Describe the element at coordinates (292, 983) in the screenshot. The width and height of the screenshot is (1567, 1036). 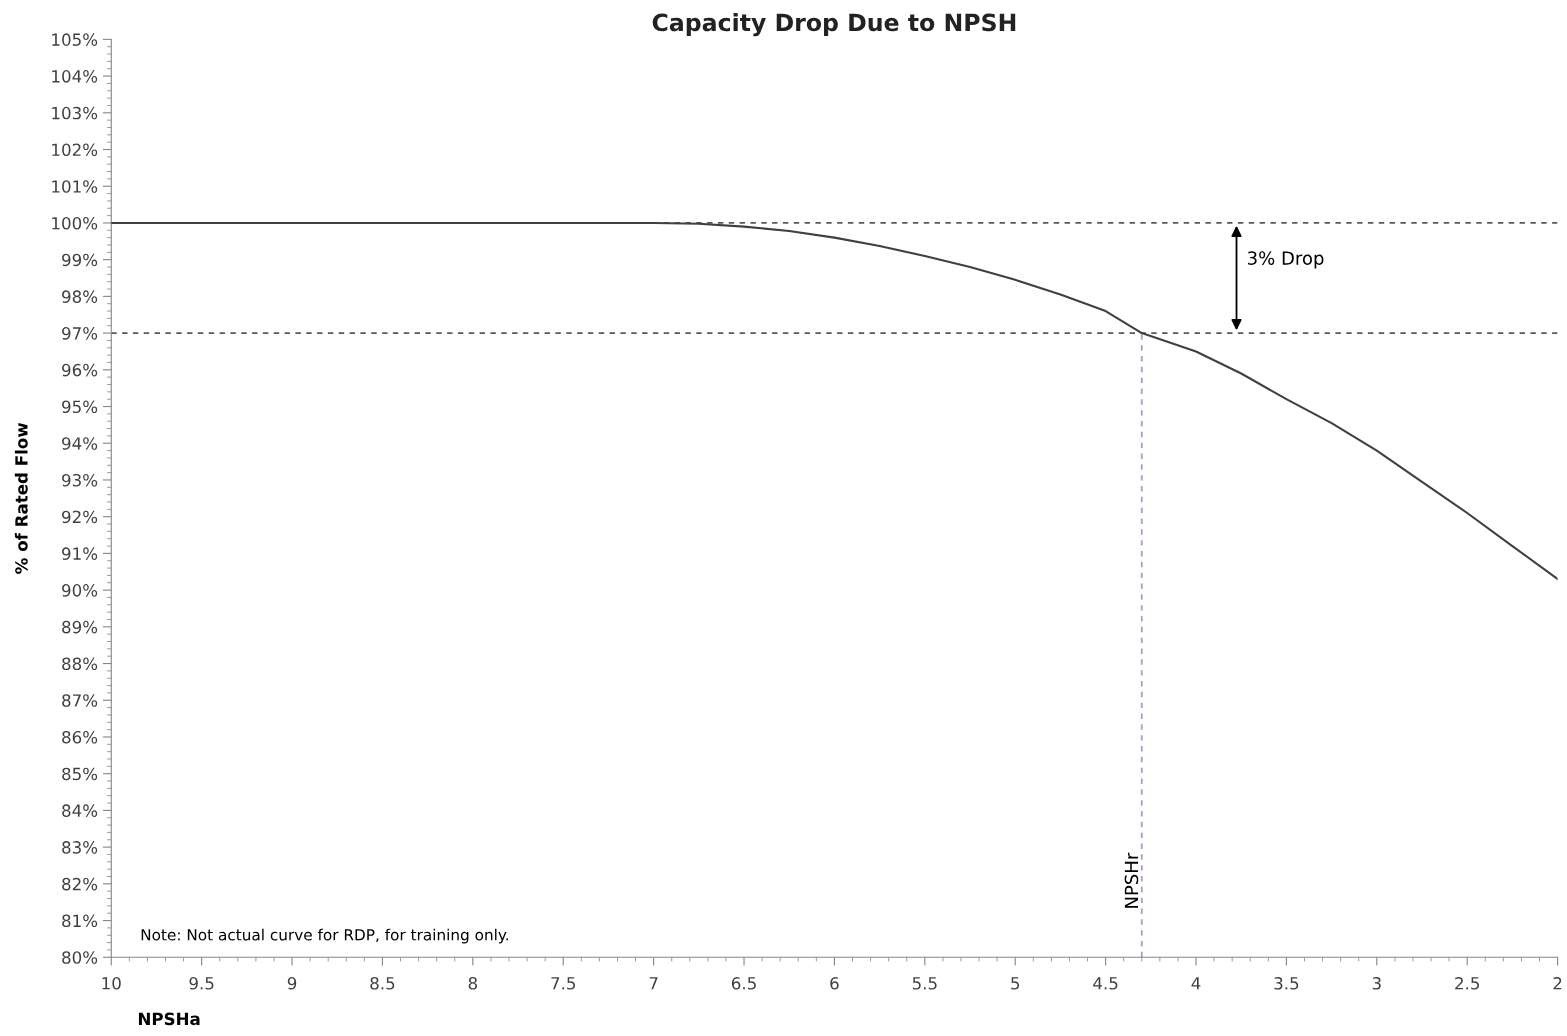
I see `x-tick-label: 9` at that location.